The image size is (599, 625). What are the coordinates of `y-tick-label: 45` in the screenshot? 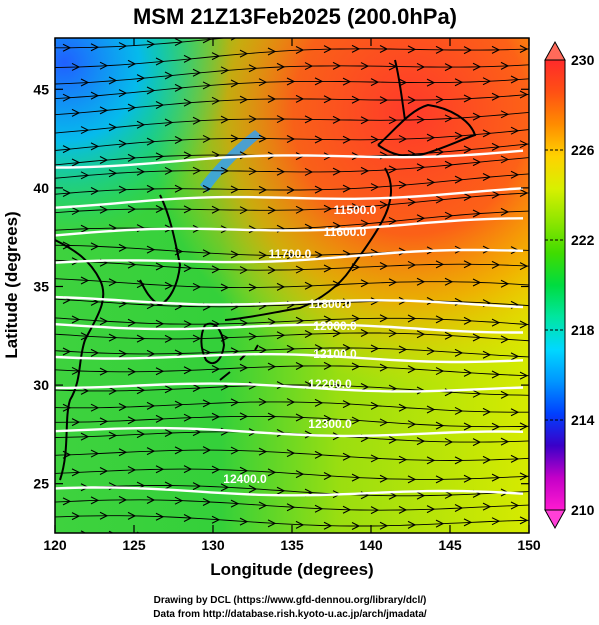 It's located at (41, 89).